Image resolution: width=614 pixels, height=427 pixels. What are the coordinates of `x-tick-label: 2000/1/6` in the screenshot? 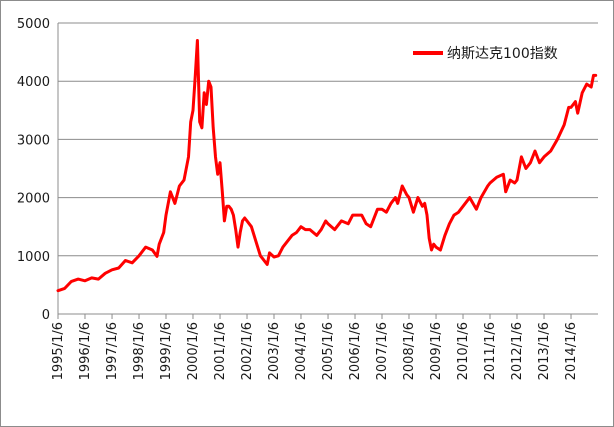 It's located at (193, 351).